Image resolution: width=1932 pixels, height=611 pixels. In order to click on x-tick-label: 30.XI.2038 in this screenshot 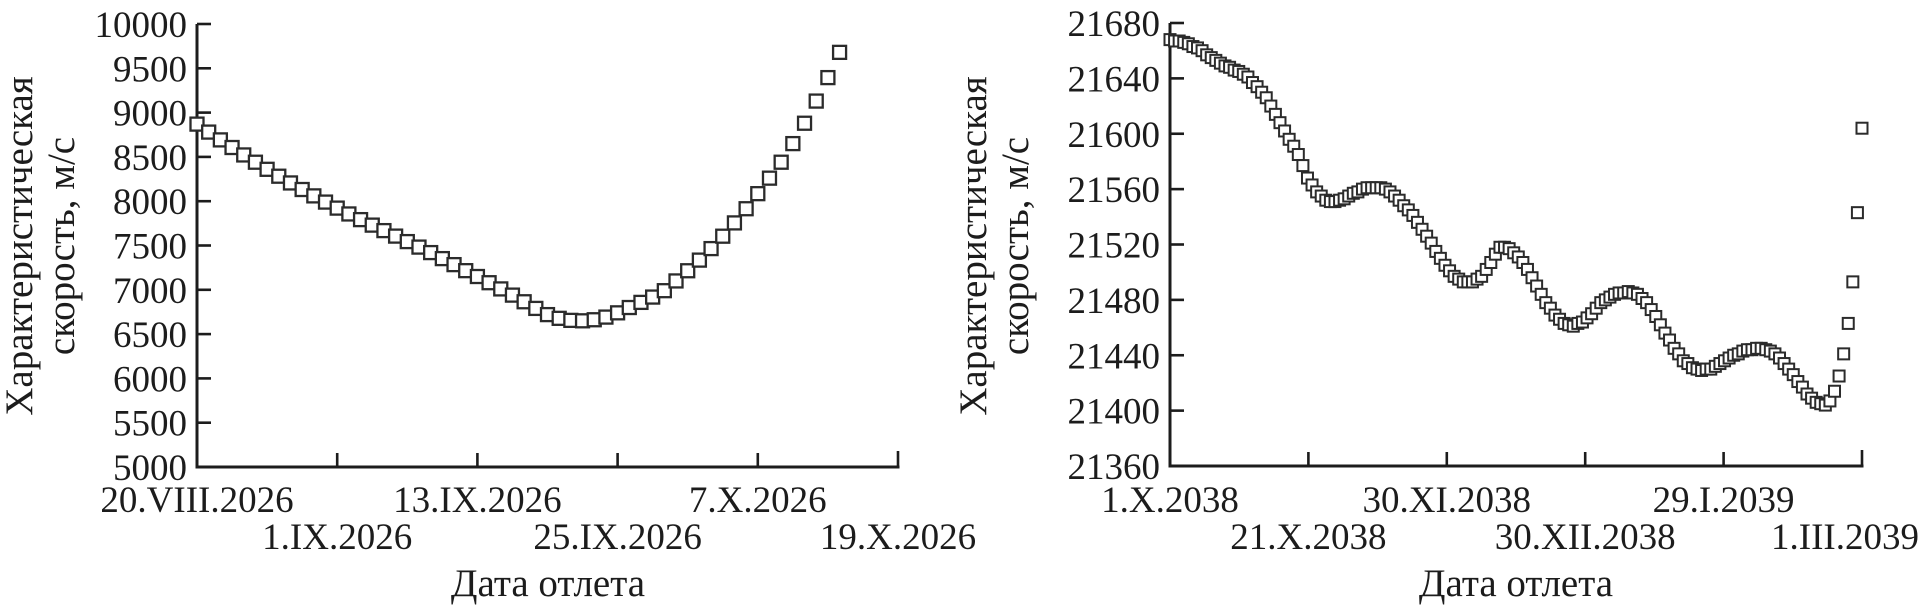, I will do `click(1447, 500)`.